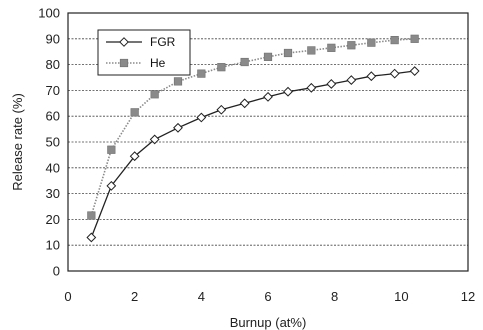 This screenshot has height=330, width=483. I want to click on x-tick-label: 10, so click(401, 296).